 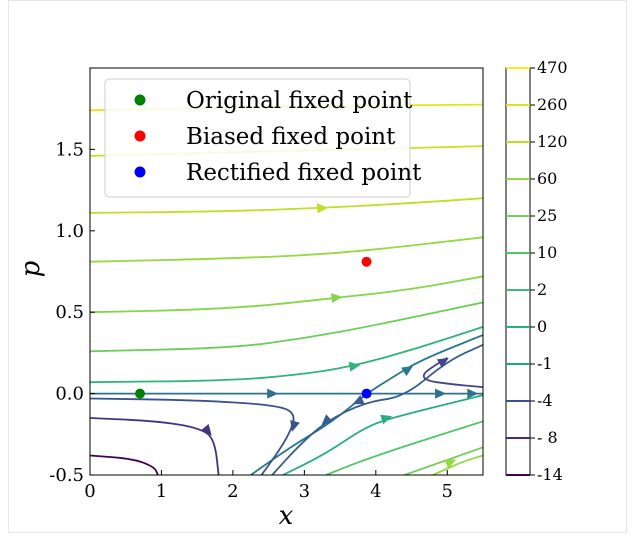 I want to click on colorbar: 470 260 120 60 25 10 2 0 -1 -4 - 8 -14, so click(x=536, y=271).